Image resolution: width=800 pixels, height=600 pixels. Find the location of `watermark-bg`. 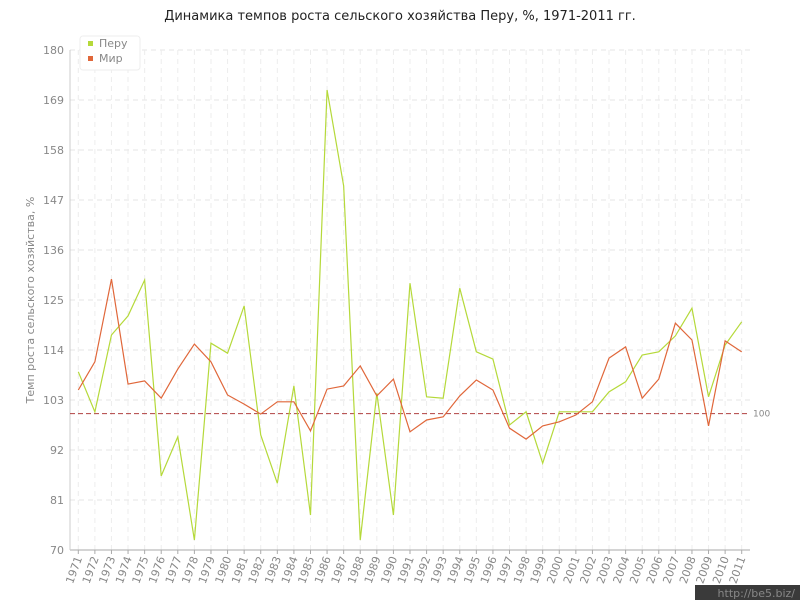

watermark-bg is located at coordinates (747, 592).